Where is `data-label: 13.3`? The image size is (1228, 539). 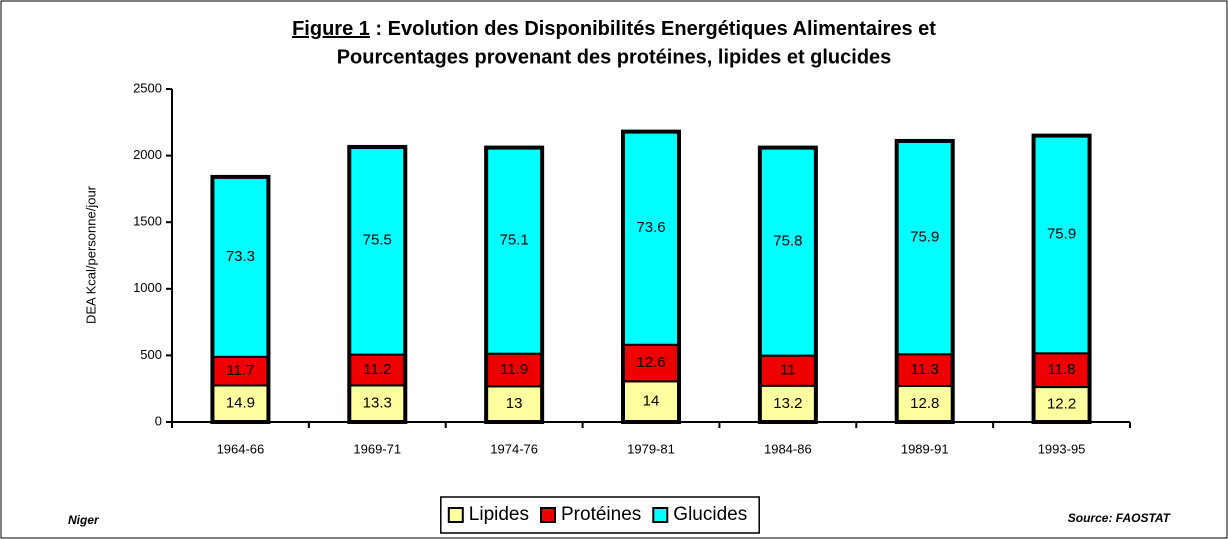
data-label: 13.3 is located at coordinates (377, 403).